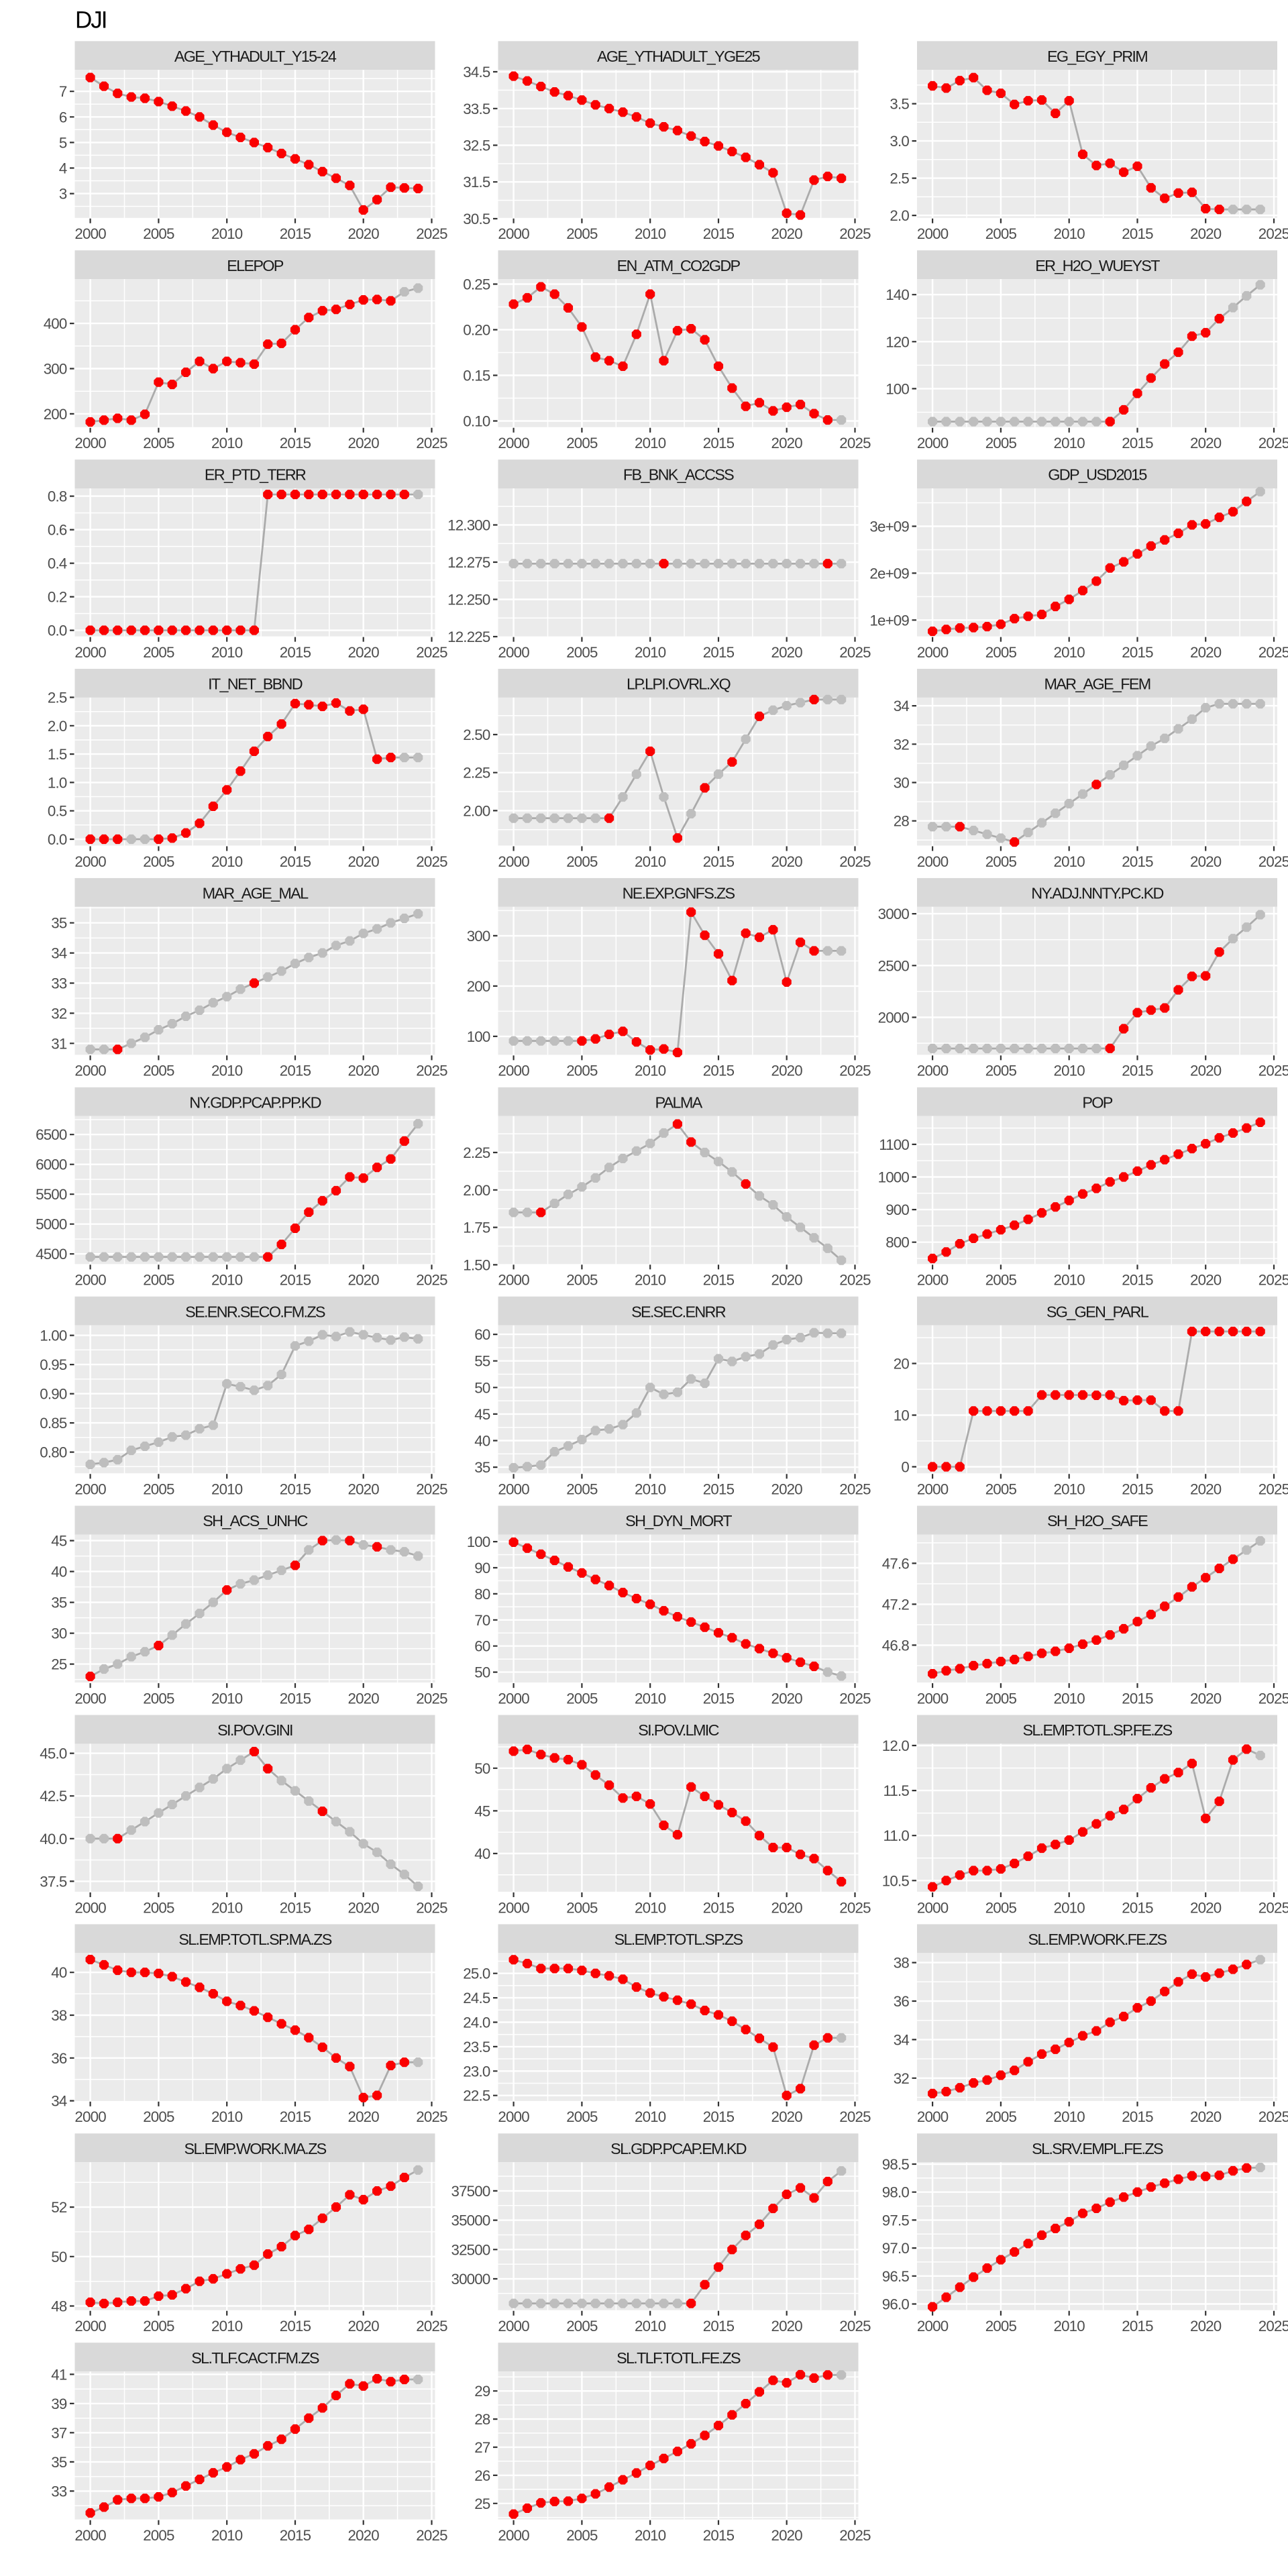  I want to click on svg-text: 12.300, so click(468, 525).